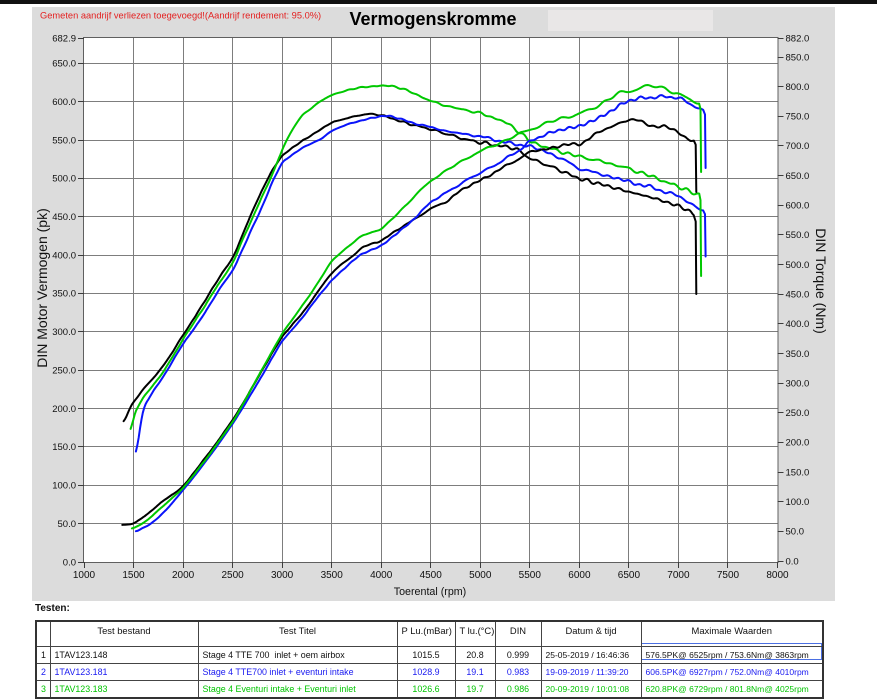 The height and width of the screenshot is (699, 877). I want to click on svg-text: 750.0, so click(798, 117).